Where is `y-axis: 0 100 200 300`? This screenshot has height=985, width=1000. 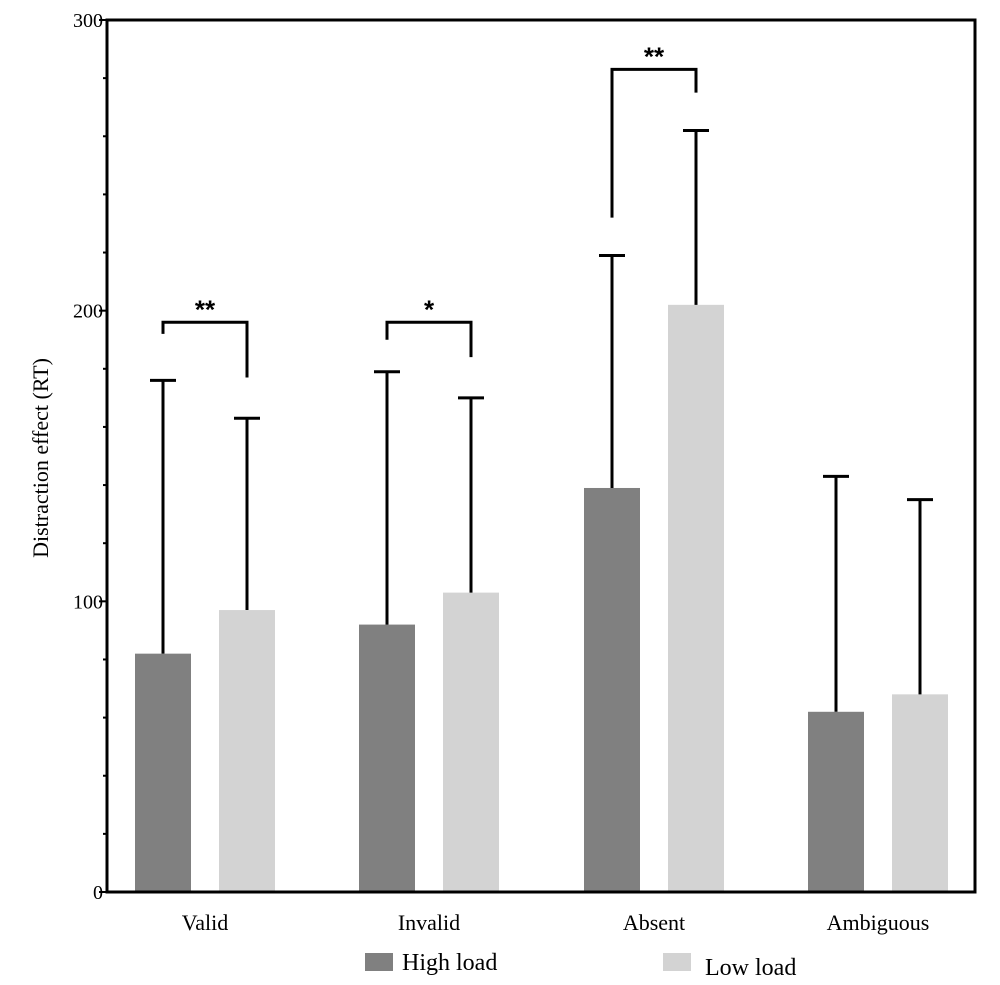 y-axis: 0 100 200 300 is located at coordinates (90, 457).